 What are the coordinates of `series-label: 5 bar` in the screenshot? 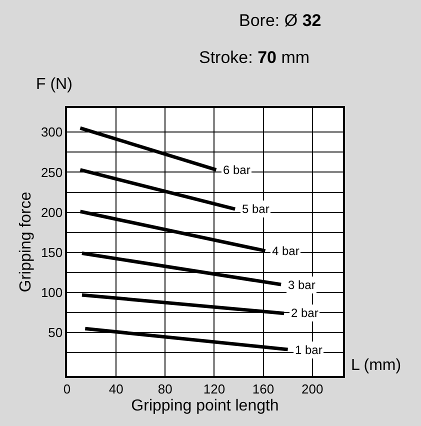 It's located at (256, 209).